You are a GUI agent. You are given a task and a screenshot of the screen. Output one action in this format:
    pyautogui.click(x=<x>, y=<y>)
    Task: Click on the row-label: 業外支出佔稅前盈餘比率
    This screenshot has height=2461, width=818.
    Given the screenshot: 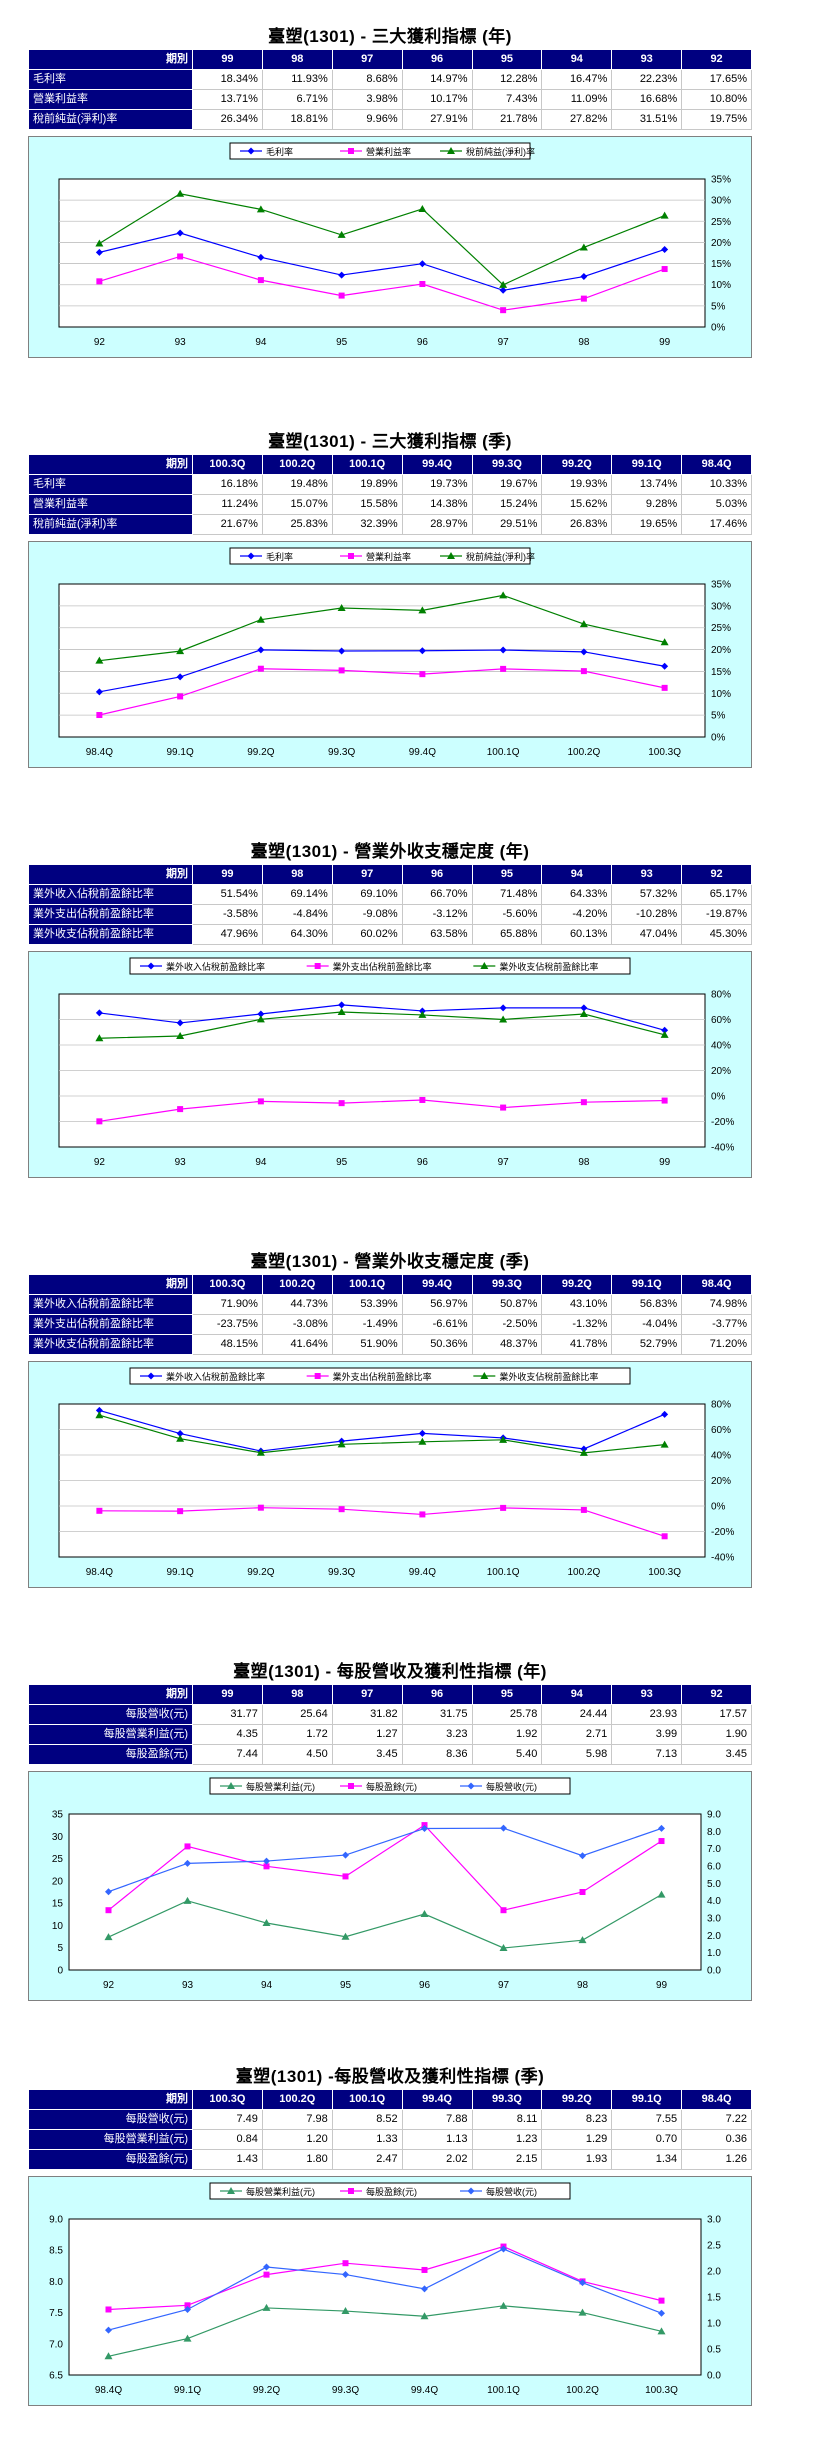 What is the action you would take?
    pyautogui.click(x=110, y=1324)
    